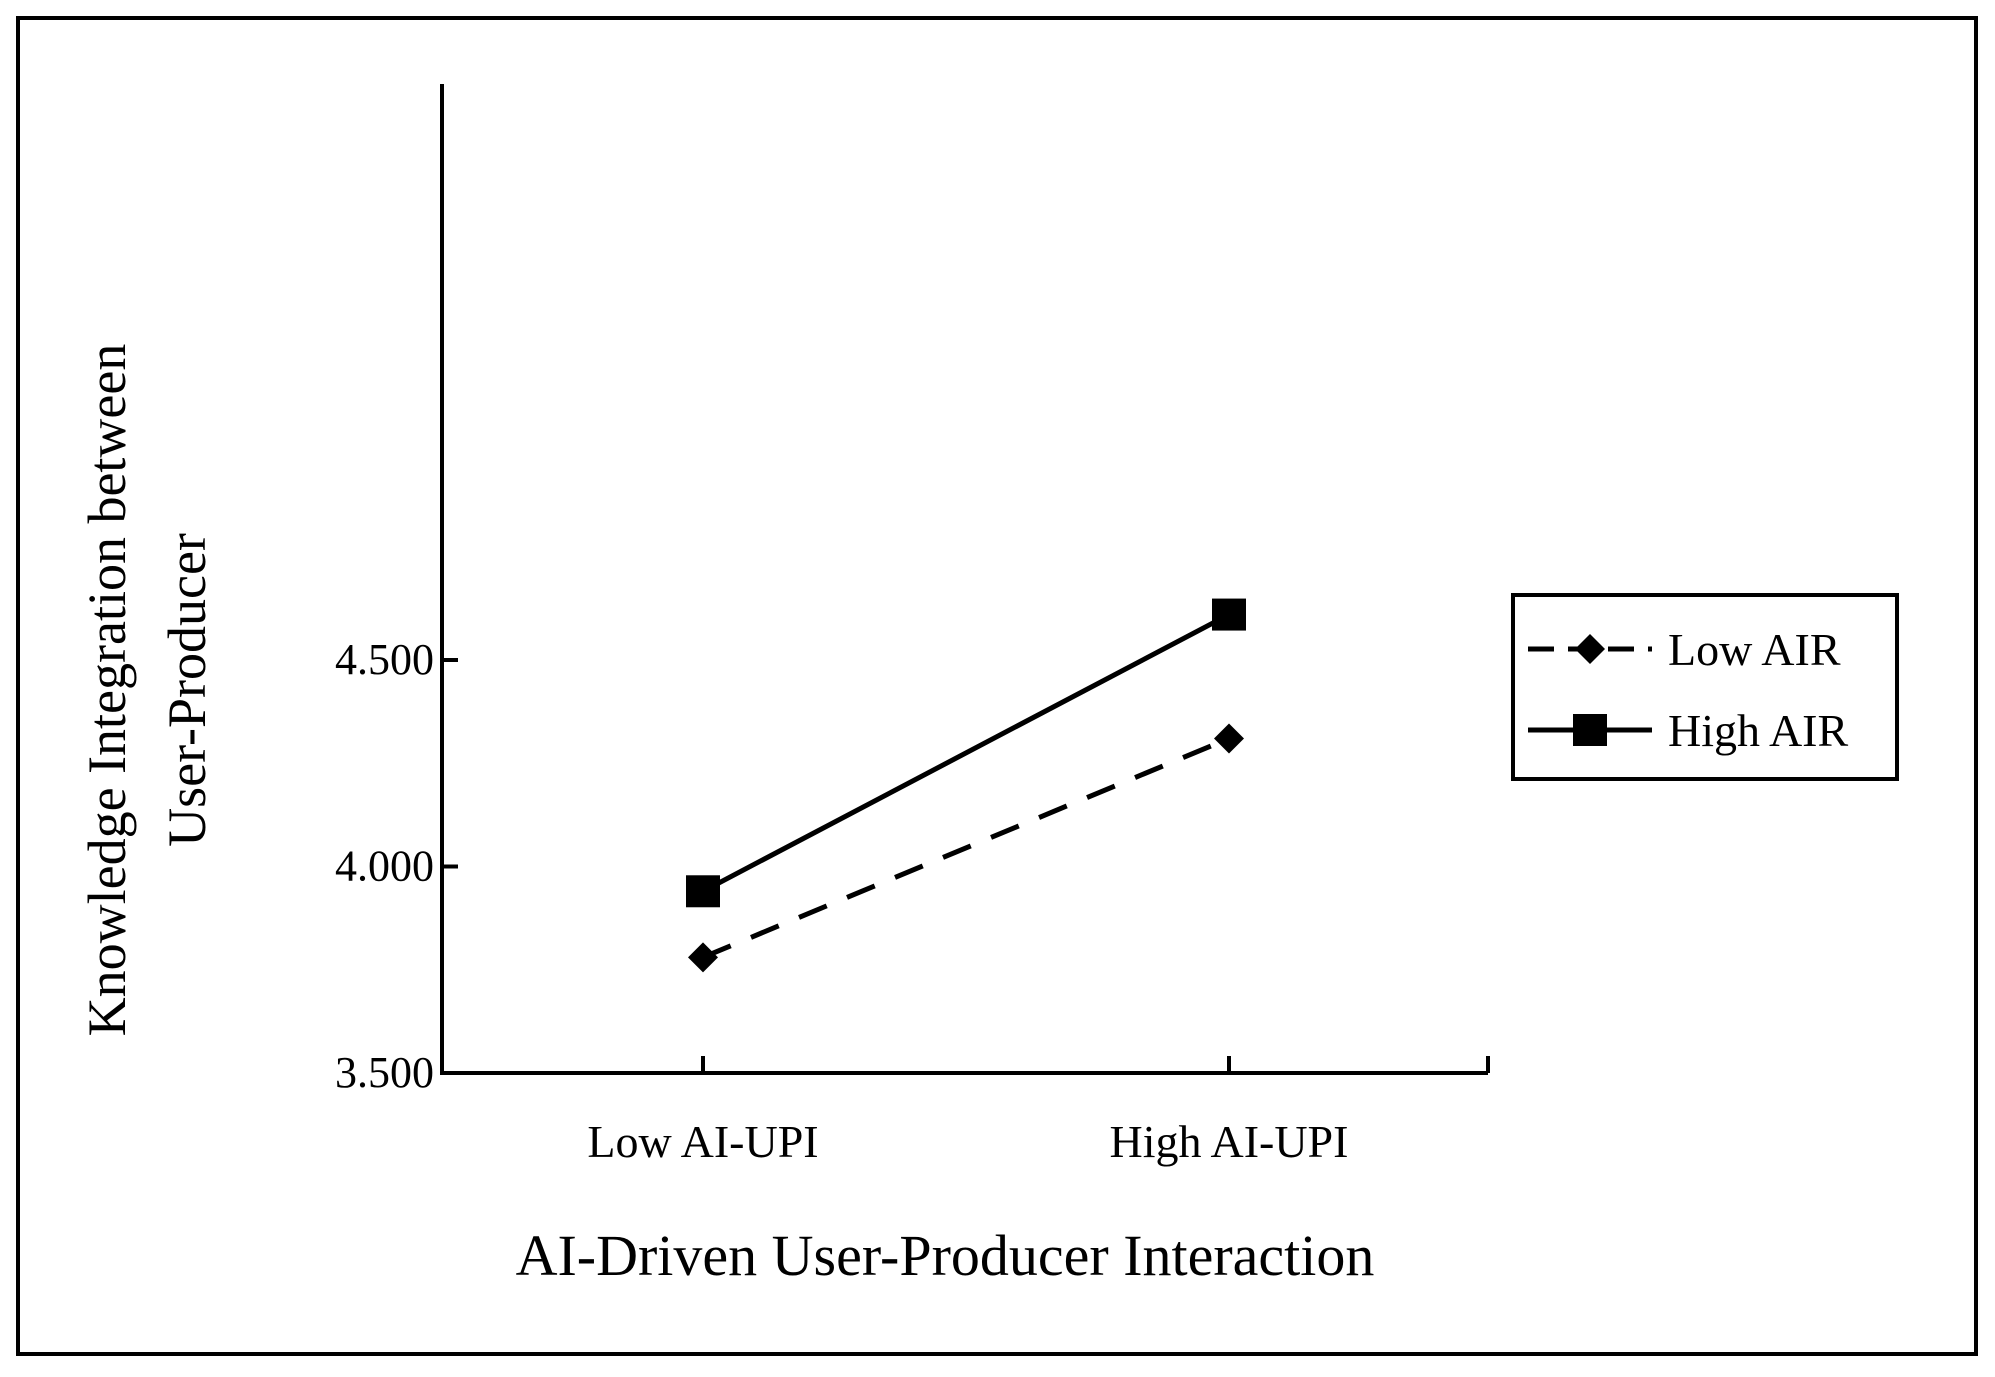  Describe the element at coordinates (107, 690) in the screenshot. I see `y-axis-title-line1: Knowledge Integration between` at that location.